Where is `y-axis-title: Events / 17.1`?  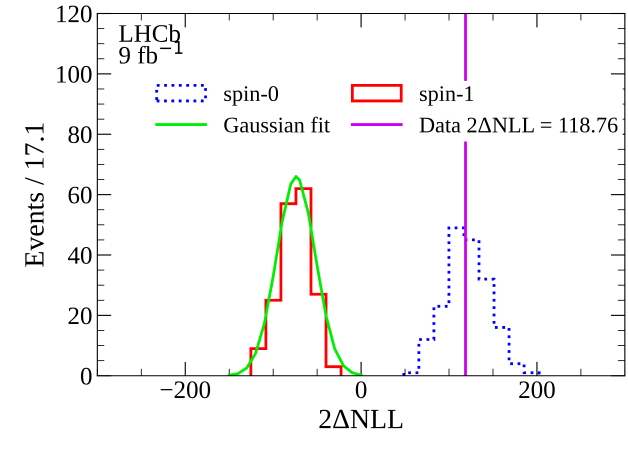
y-axis-title: Events / 17.1 is located at coordinates (34, 195).